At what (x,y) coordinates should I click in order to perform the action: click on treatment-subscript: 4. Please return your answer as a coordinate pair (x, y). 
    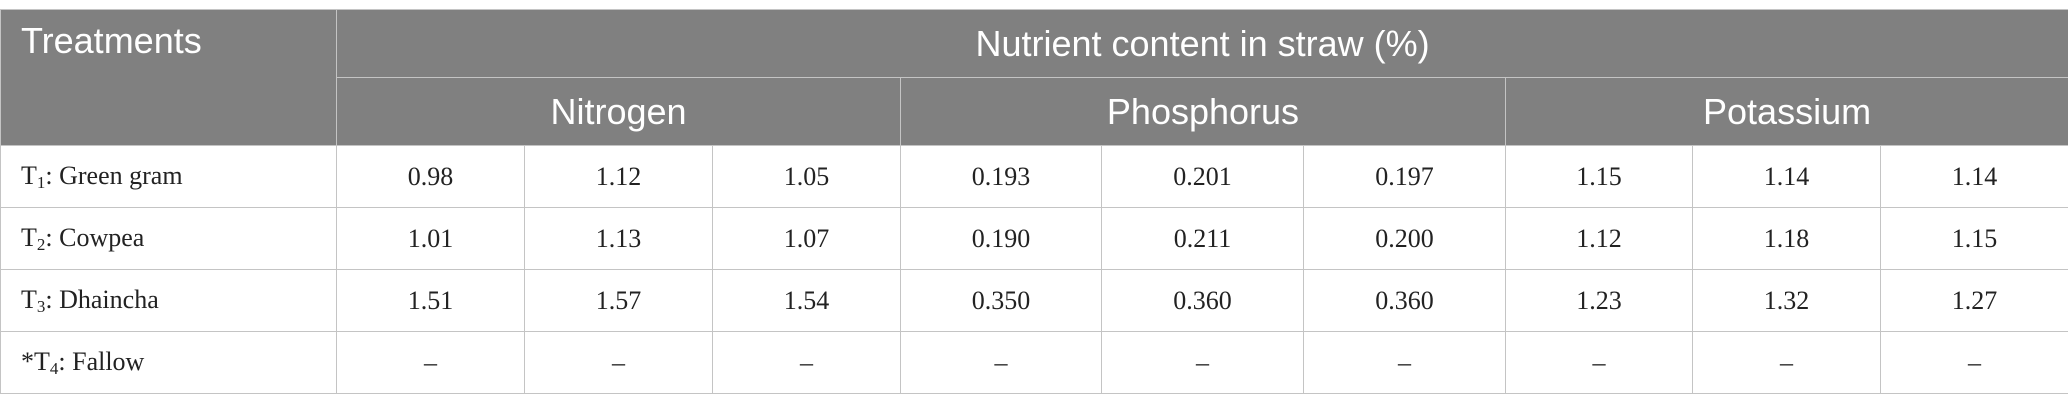
    Looking at the image, I should click on (54, 368).